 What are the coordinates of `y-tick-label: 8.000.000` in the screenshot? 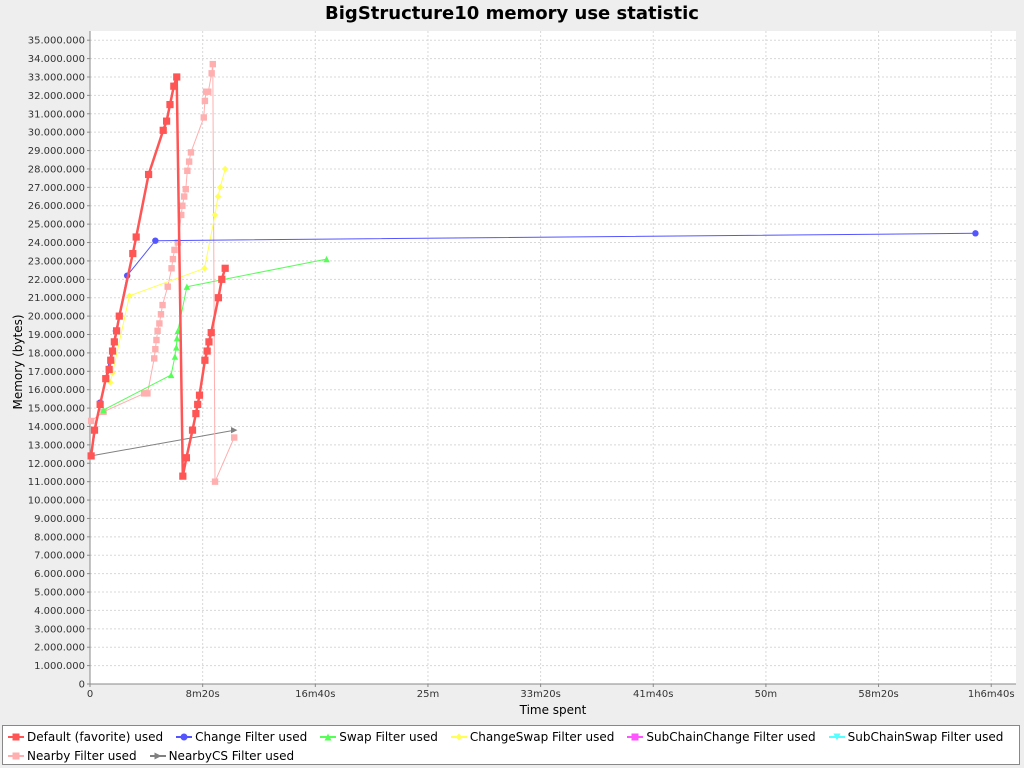 It's located at (59, 537).